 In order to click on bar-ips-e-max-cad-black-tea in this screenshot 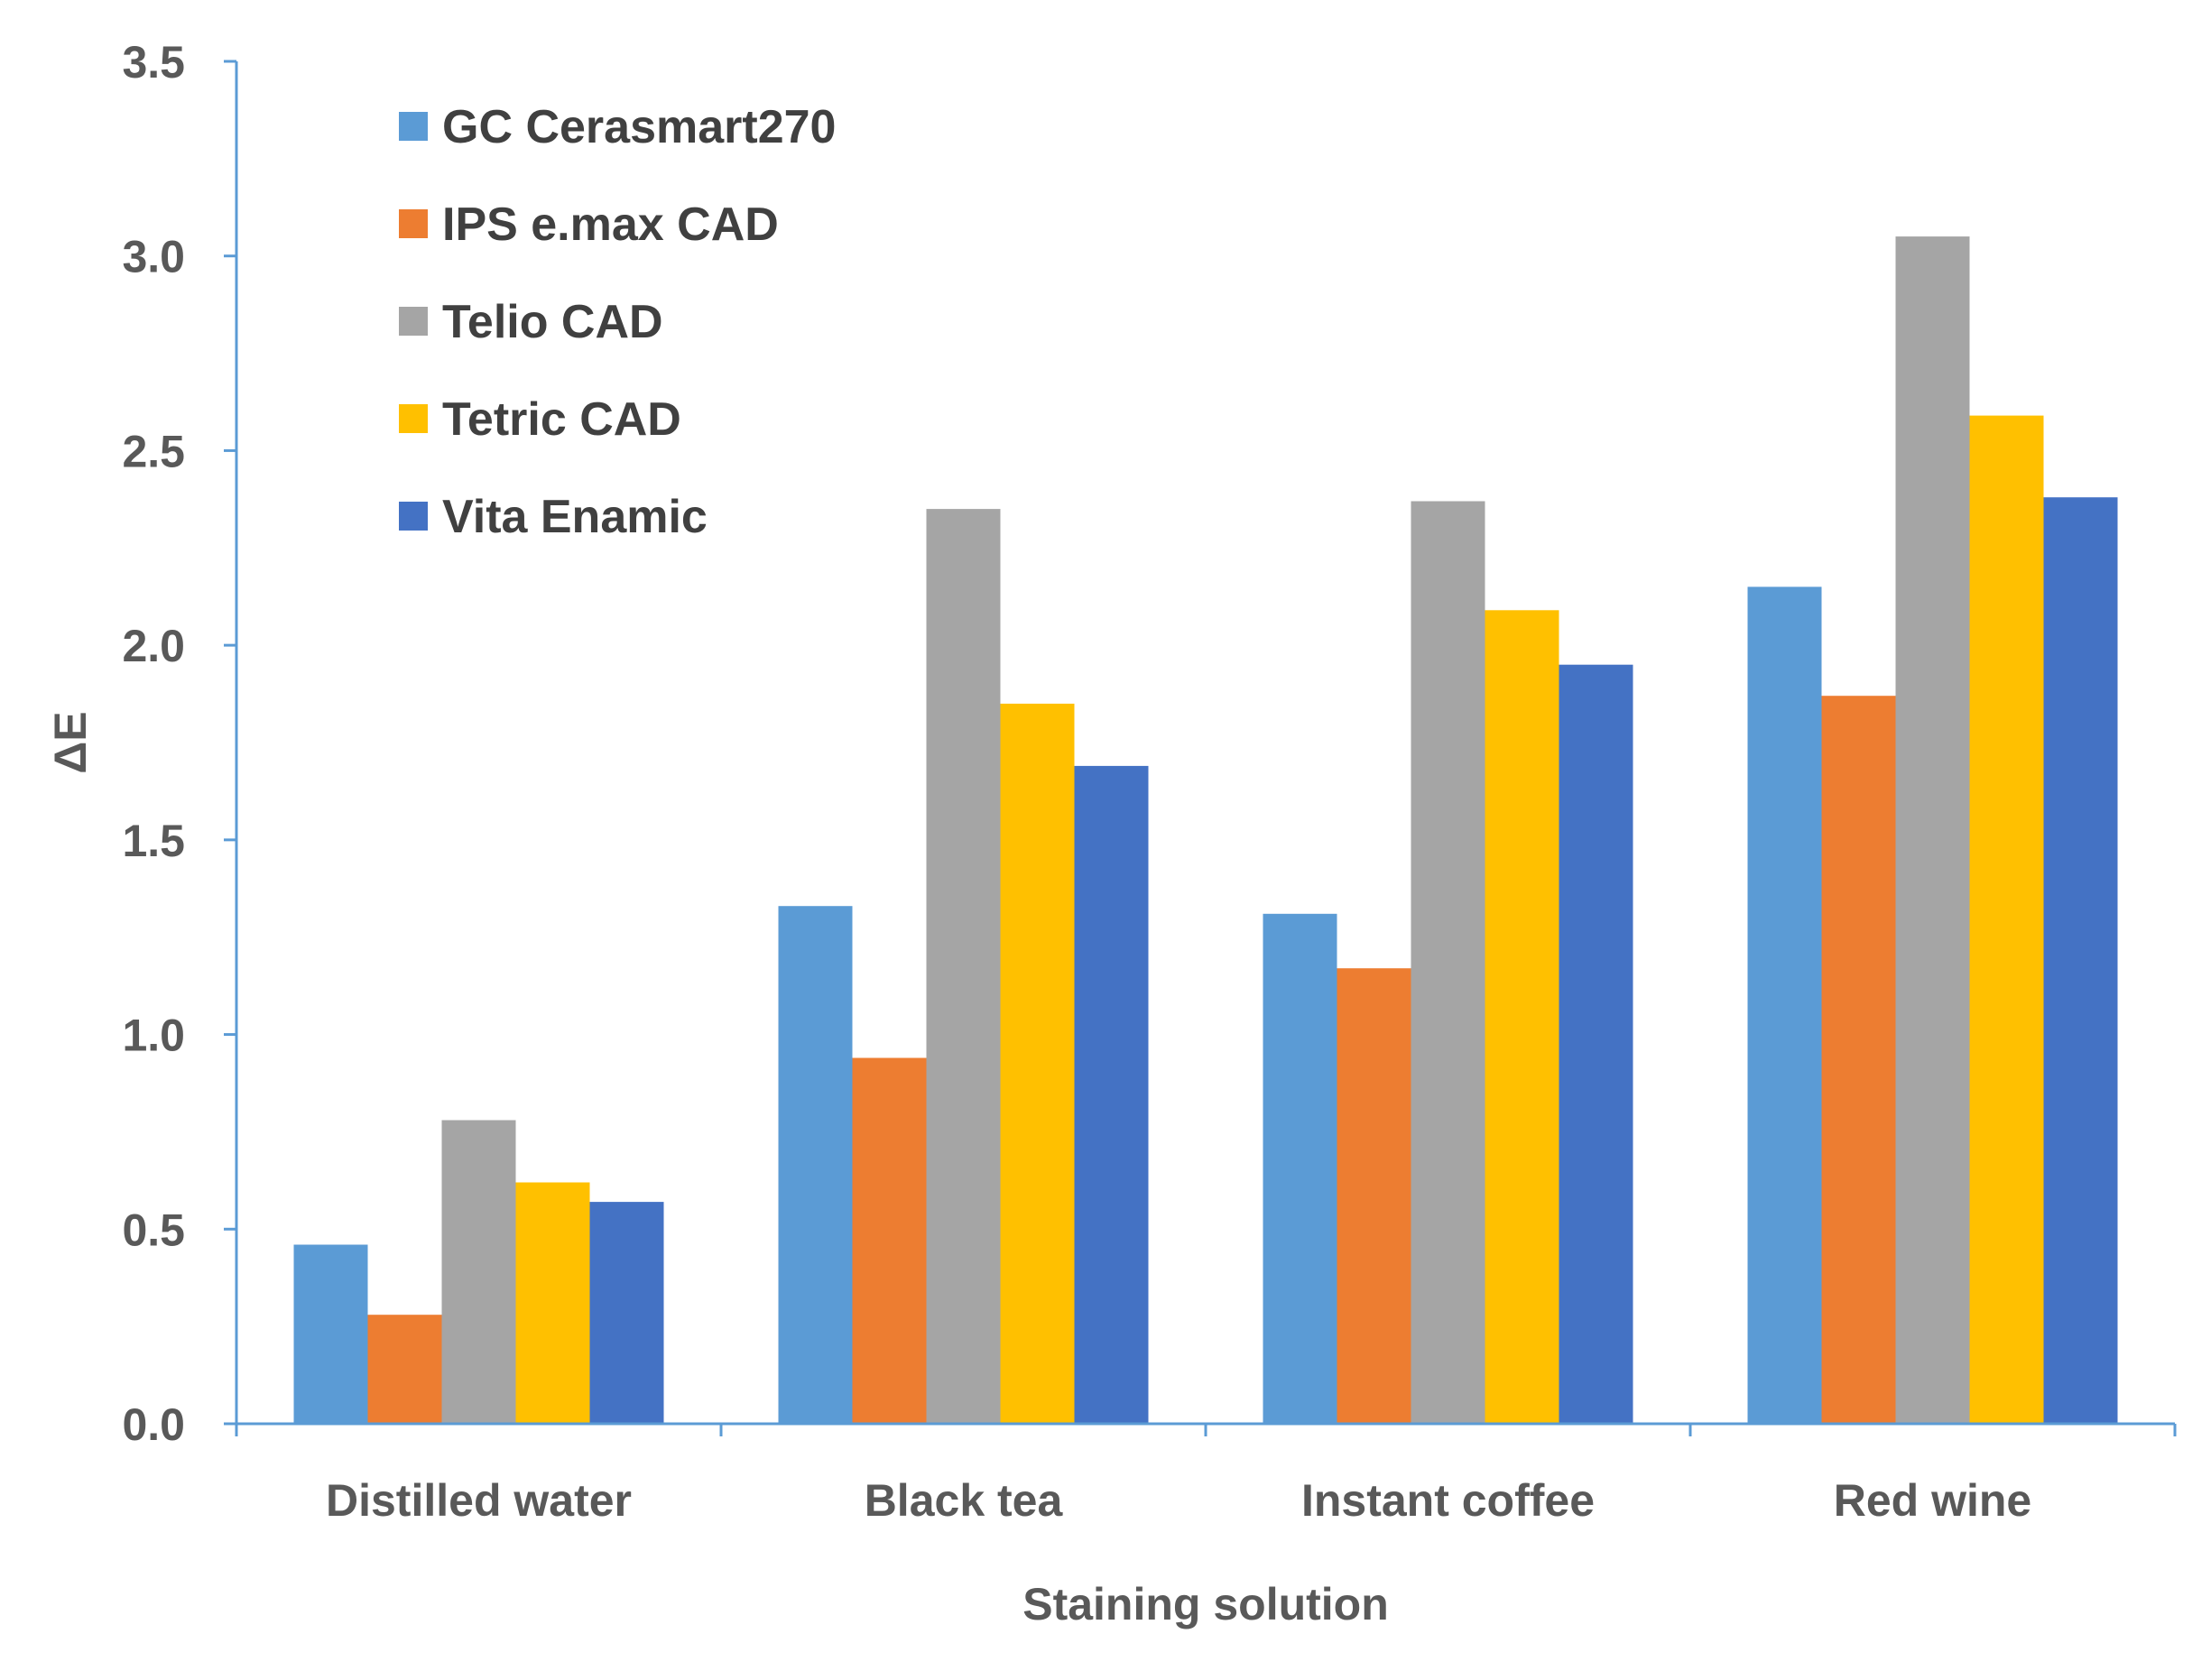, I will do `click(890, 1240)`.